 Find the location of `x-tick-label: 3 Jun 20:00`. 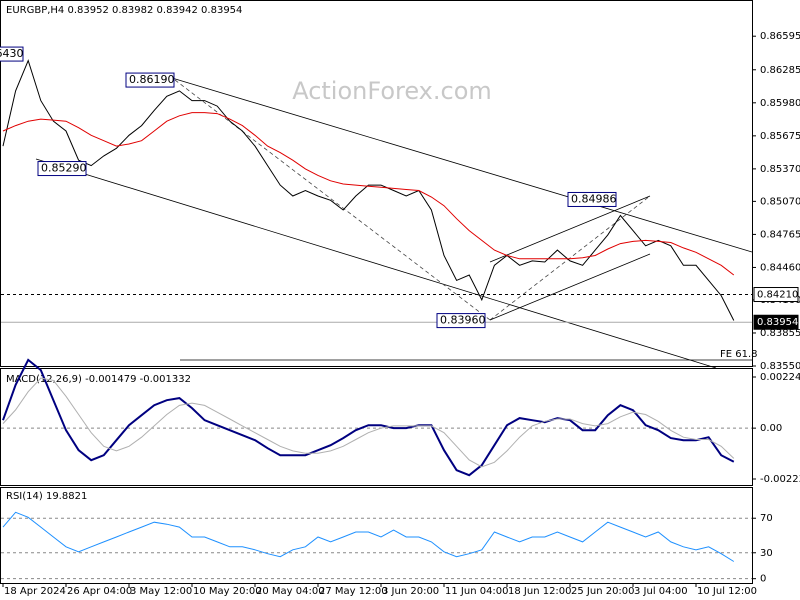

x-tick-label: 3 Jun 20:00 is located at coordinates (410, 591).